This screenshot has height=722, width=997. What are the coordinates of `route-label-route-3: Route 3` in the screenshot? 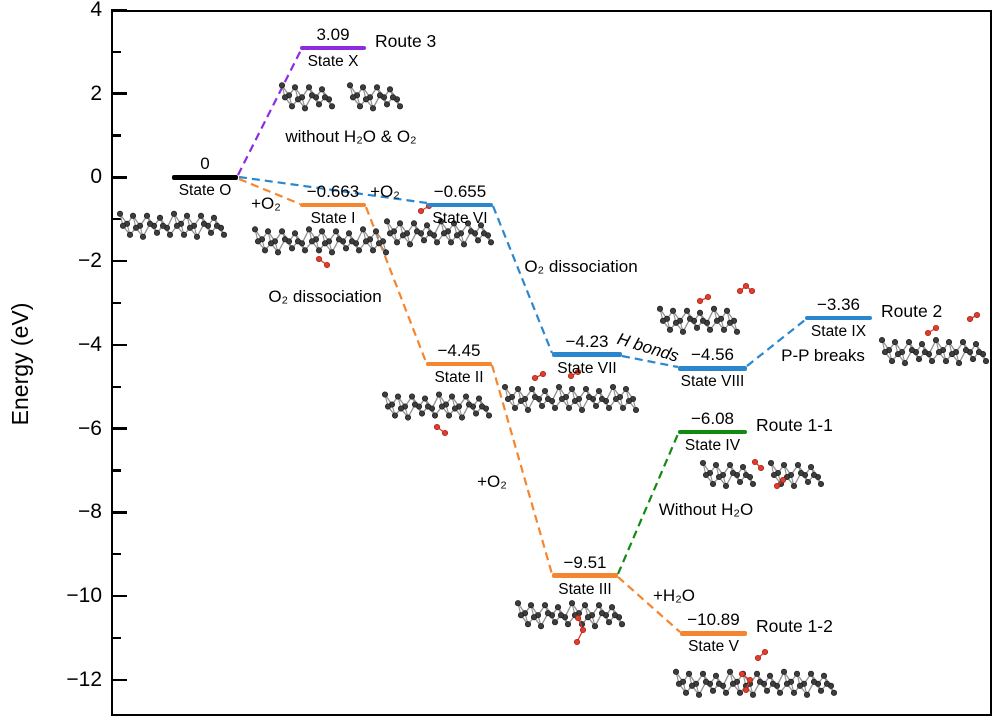 It's located at (406, 41).